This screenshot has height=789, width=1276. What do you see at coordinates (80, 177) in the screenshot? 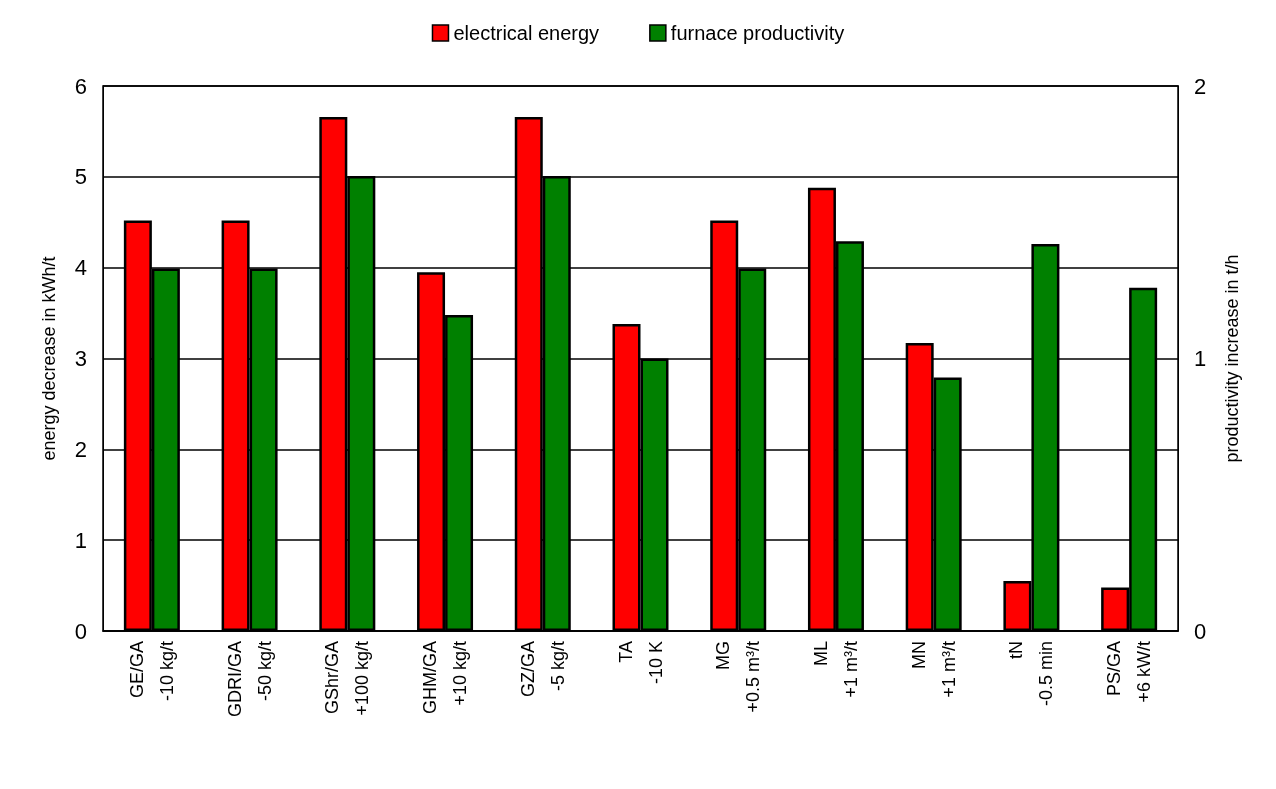
I see `y-tick-label: 5` at bounding box center [80, 177].